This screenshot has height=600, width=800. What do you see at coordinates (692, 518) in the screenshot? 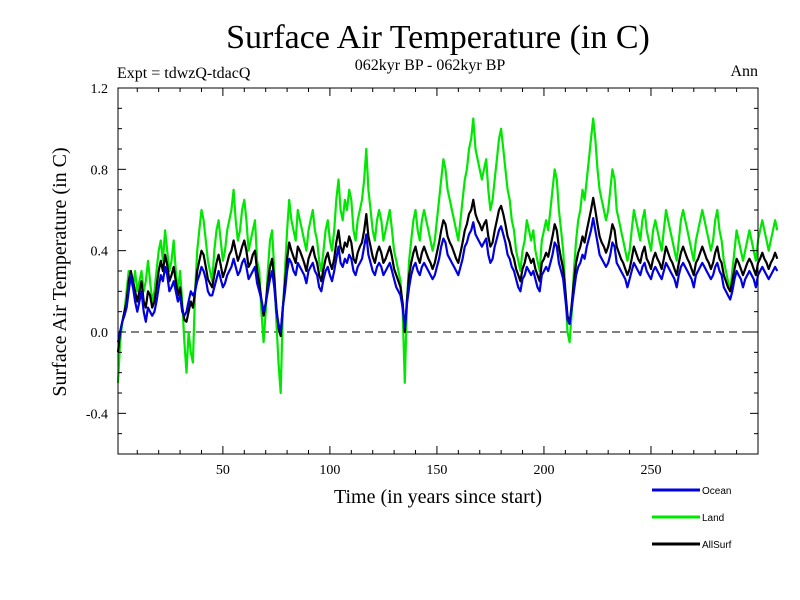
I see `legend: Ocean Land AllSurf` at bounding box center [692, 518].